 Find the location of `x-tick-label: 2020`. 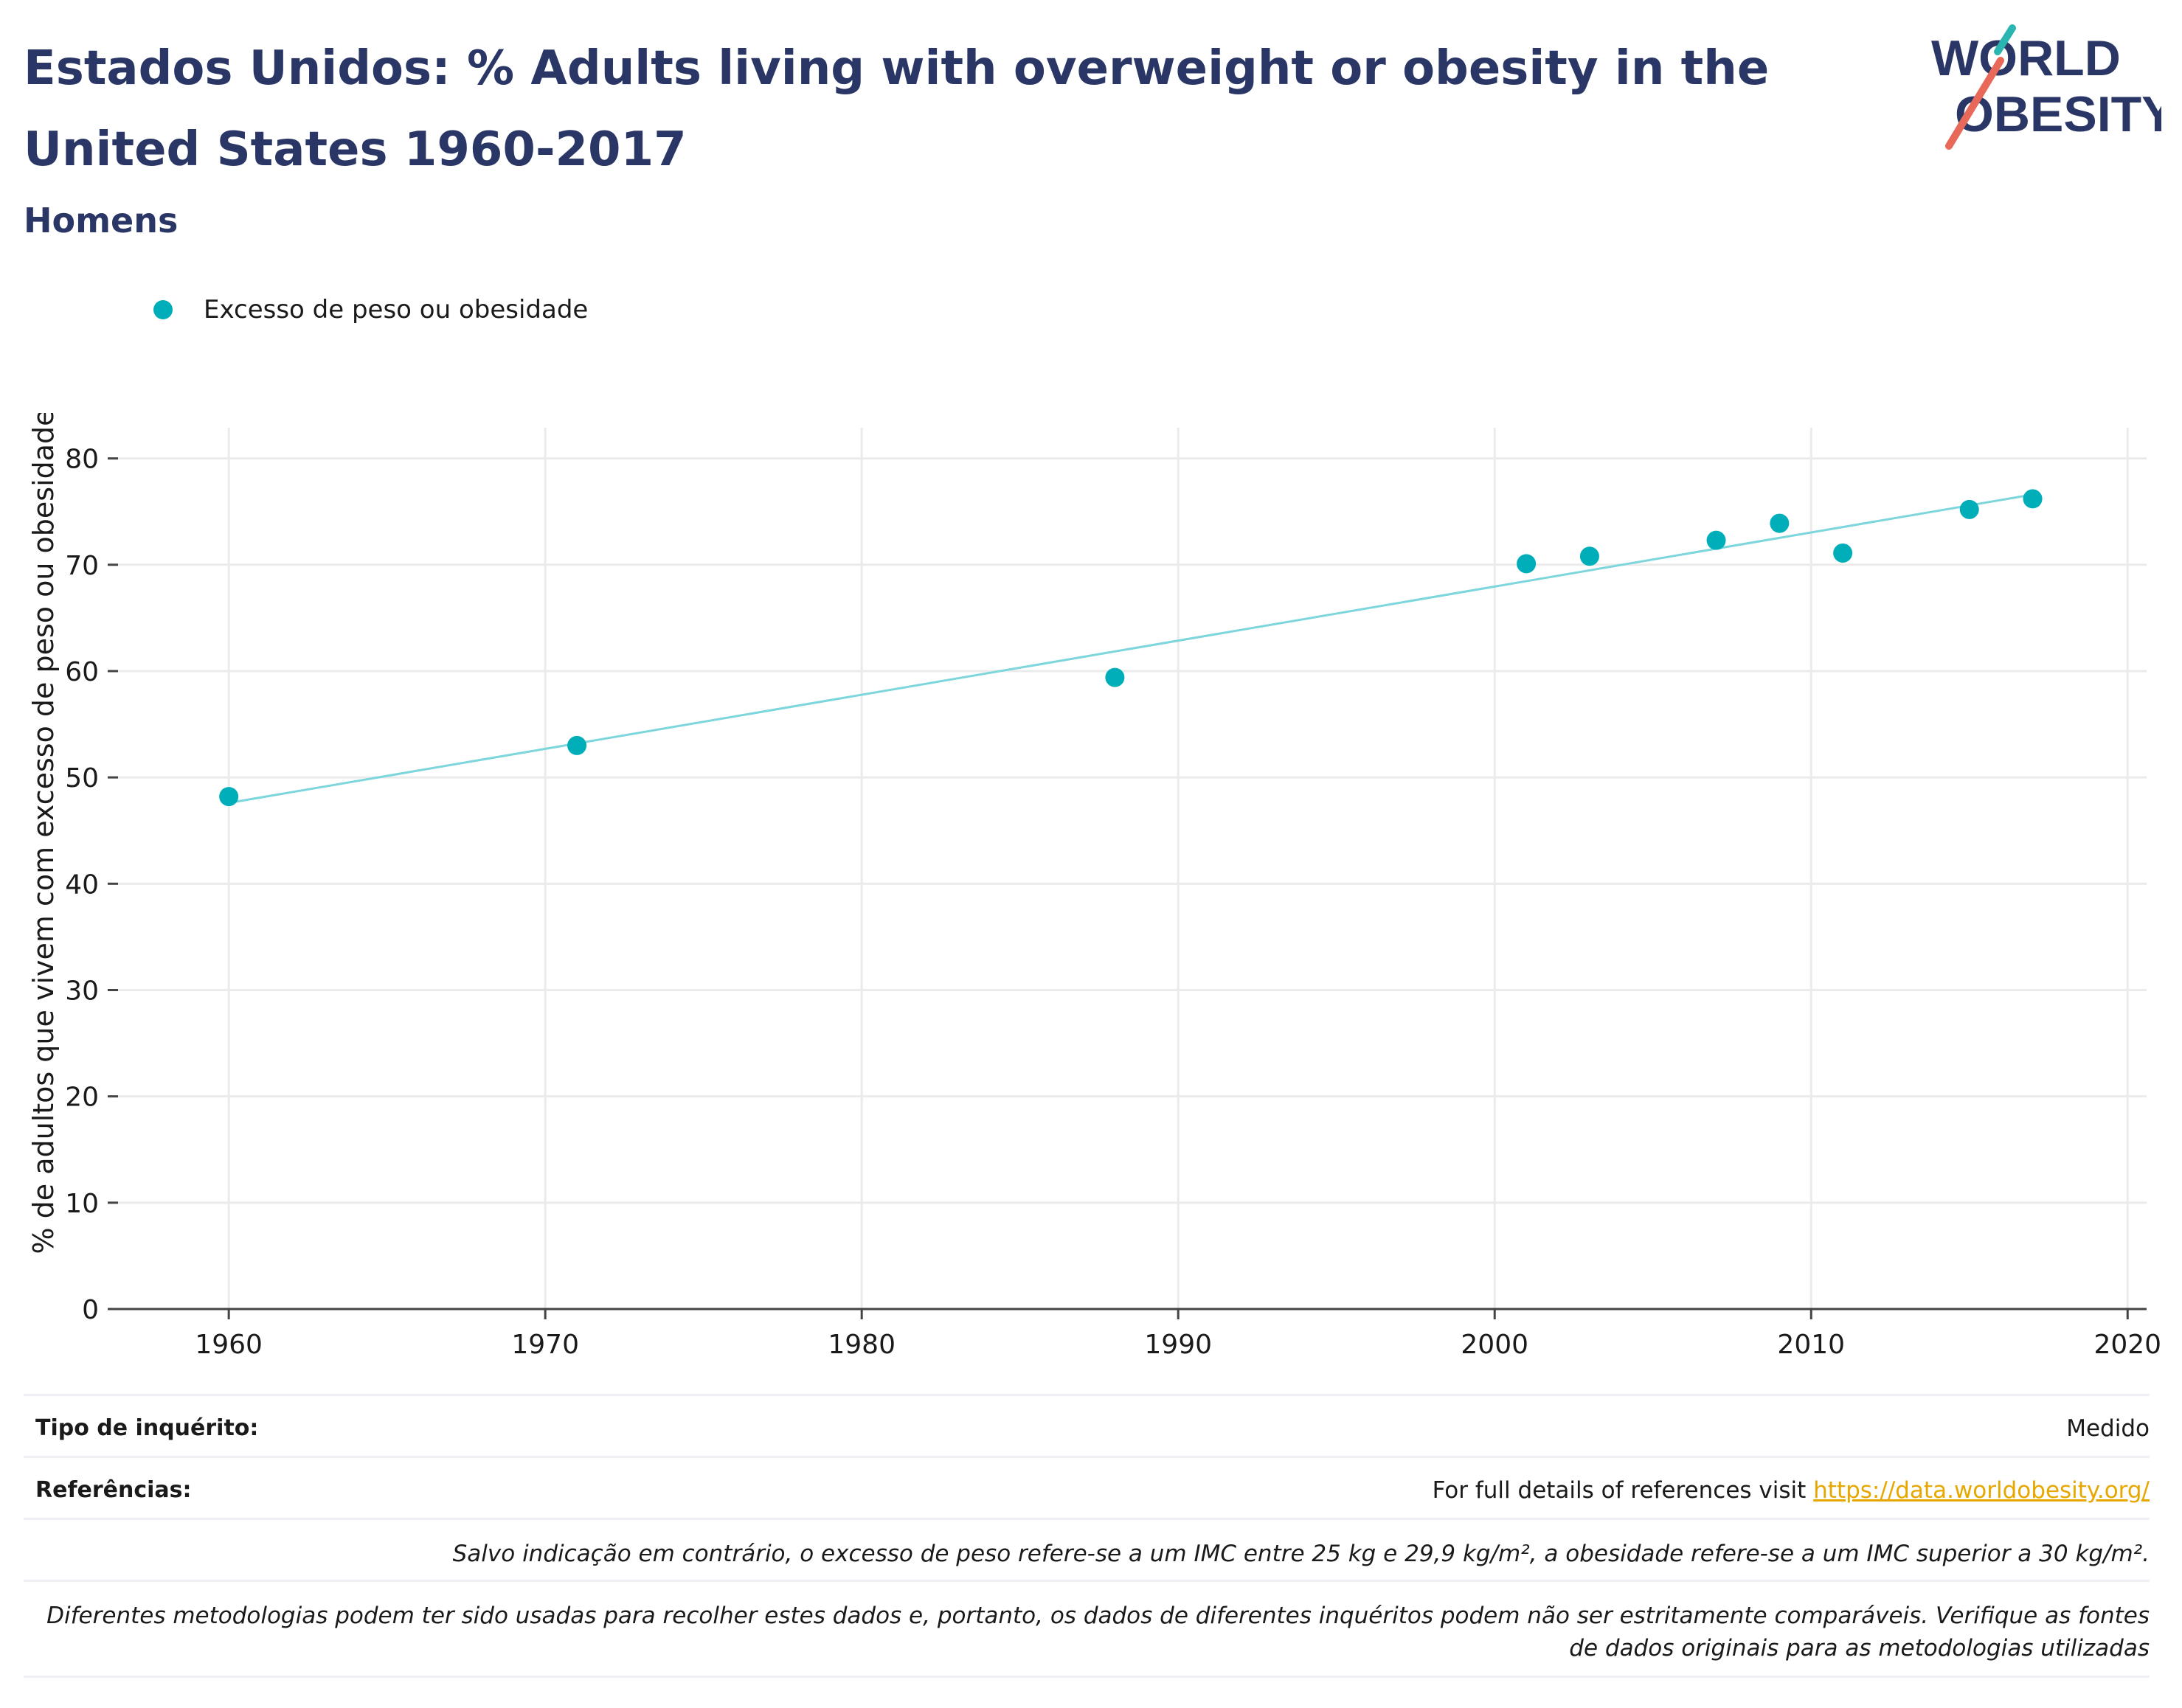

x-tick-label: 2020 is located at coordinates (2127, 1345).